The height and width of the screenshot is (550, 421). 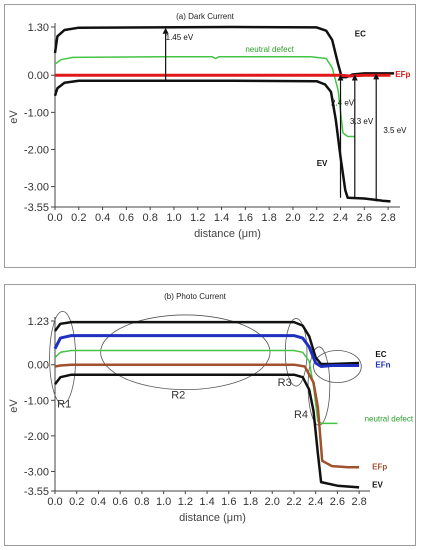 What do you see at coordinates (195, 296) in the screenshot?
I see `chart-title: (b) Photo Current` at bounding box center [195, 296].